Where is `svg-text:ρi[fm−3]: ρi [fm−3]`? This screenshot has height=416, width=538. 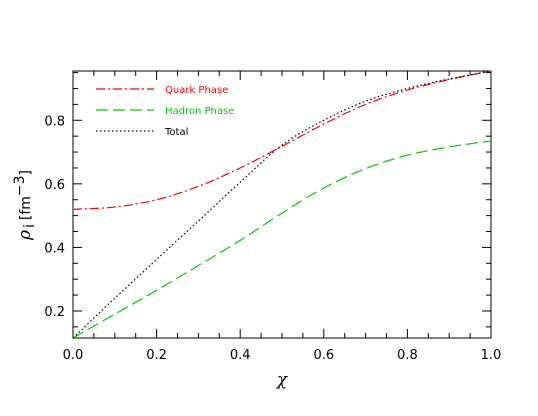 svg-text:ρi[fm−3]: ρi [fm−3] is located at coordinates (25, 205).